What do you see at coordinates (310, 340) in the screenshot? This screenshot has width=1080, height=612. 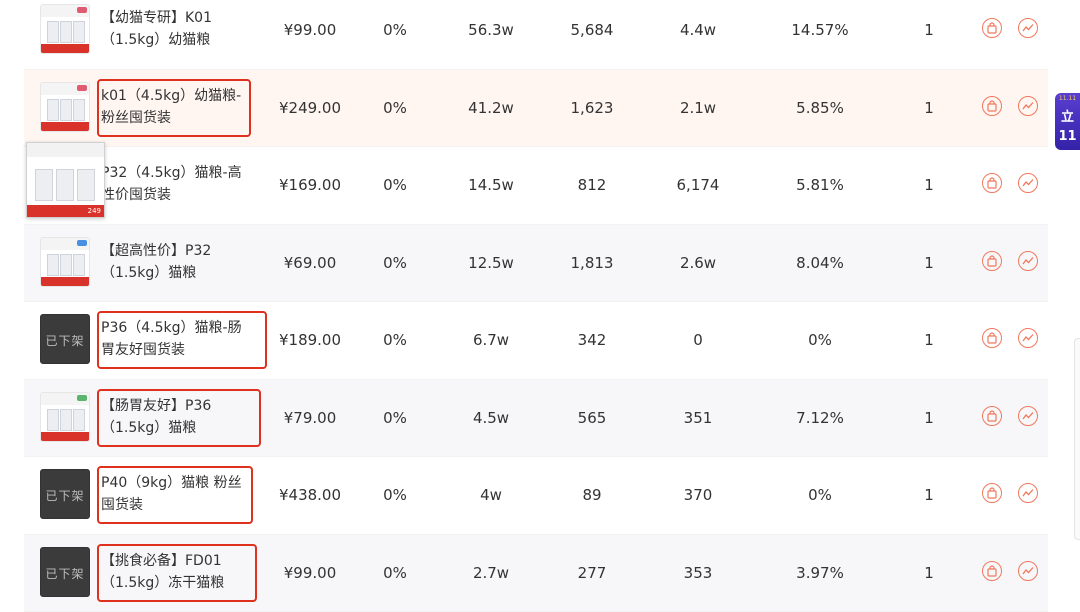 I see `price-cell: ¥189.00` at bounding box center [310, 340].